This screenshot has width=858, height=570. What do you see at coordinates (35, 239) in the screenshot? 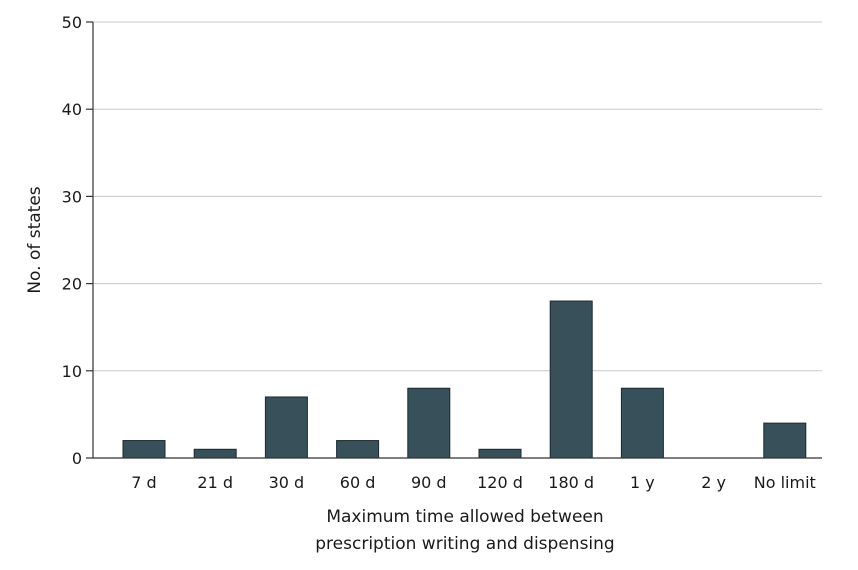
I see `y-axis-title: No. of states` at bounding box center [35, 239].